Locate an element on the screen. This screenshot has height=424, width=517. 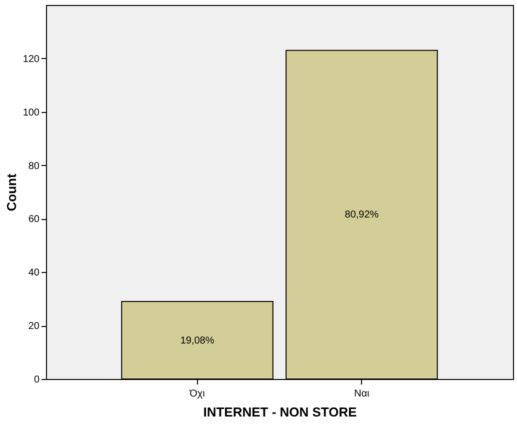
annotation: 80,92% is located at coordinates (361, 215).